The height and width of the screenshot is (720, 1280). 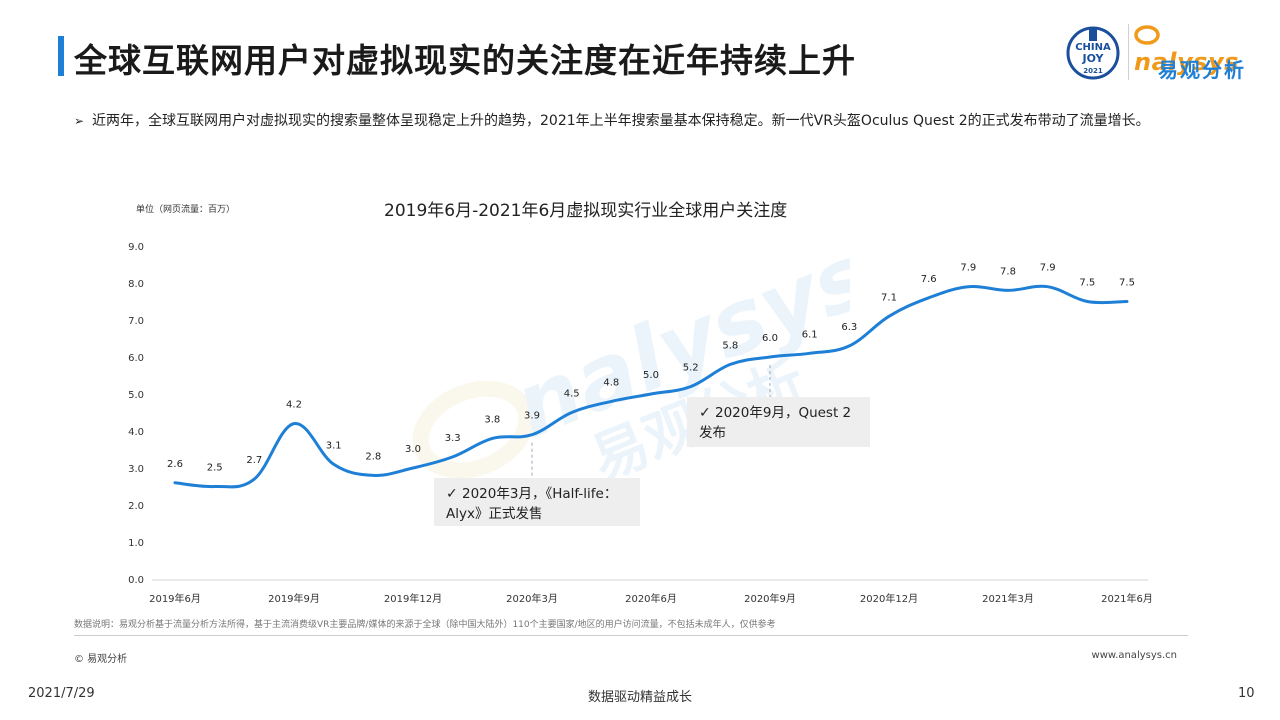 I want to click on data-label: 3.9, so click(x=532, y=416).